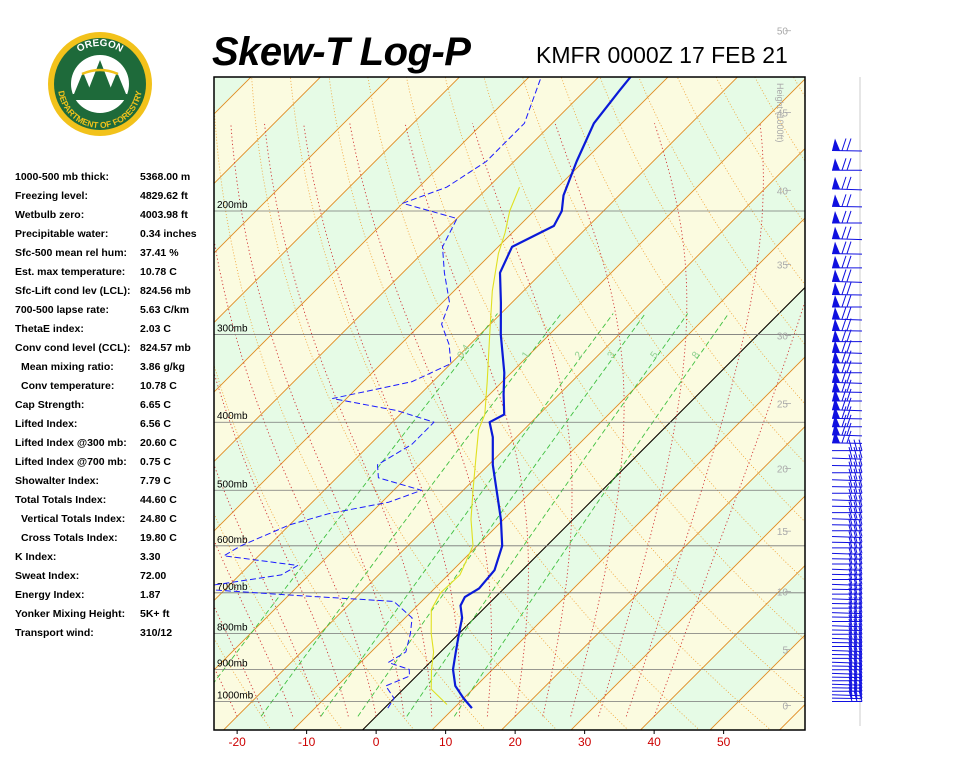 The image size is (960, 768). I want to click on pressure-label: 1000mb, so click(235, 696).